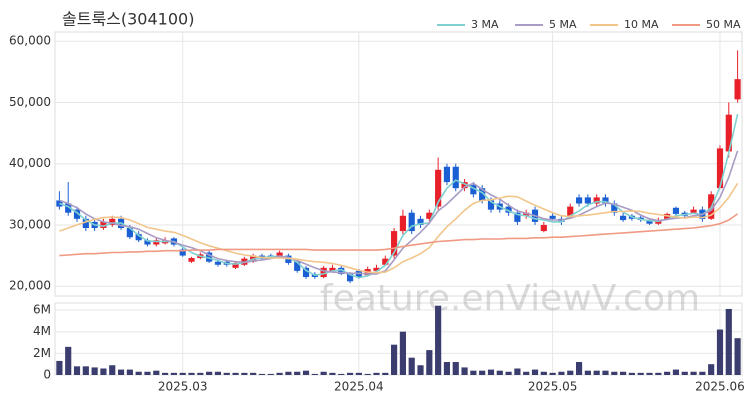 The width and height of the screenshot is (750, 400). What do you see at coordinates (42, 310) in the screenshot?
I see `y-tick-label: 6M` at bounding box center [42, 310].